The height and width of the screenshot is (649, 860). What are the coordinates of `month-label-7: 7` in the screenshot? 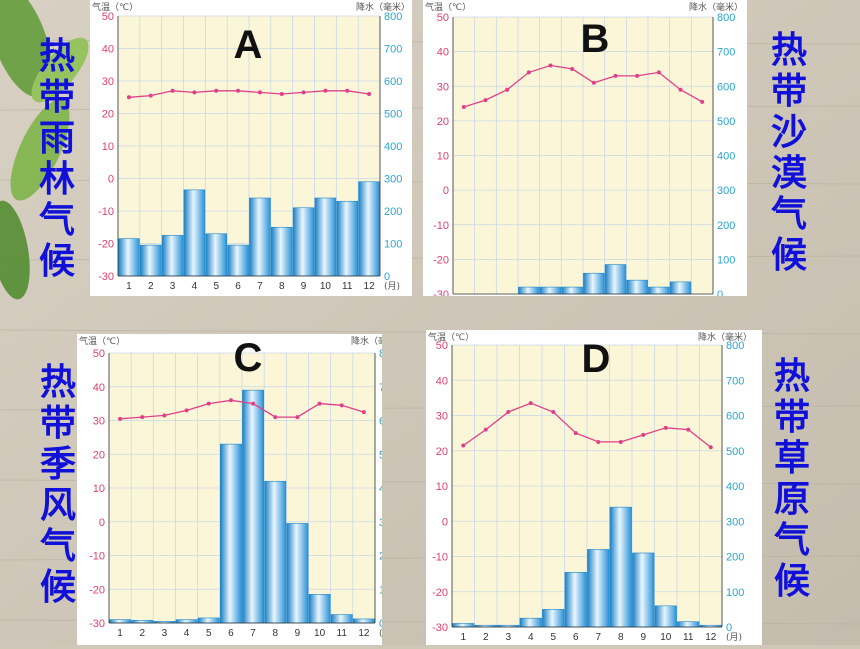 It's located at (253, 633).